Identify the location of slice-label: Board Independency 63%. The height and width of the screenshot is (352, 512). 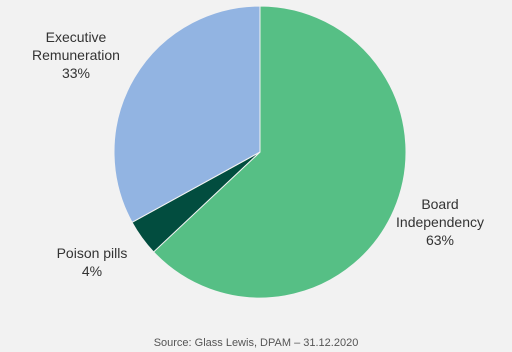
(440, 222).